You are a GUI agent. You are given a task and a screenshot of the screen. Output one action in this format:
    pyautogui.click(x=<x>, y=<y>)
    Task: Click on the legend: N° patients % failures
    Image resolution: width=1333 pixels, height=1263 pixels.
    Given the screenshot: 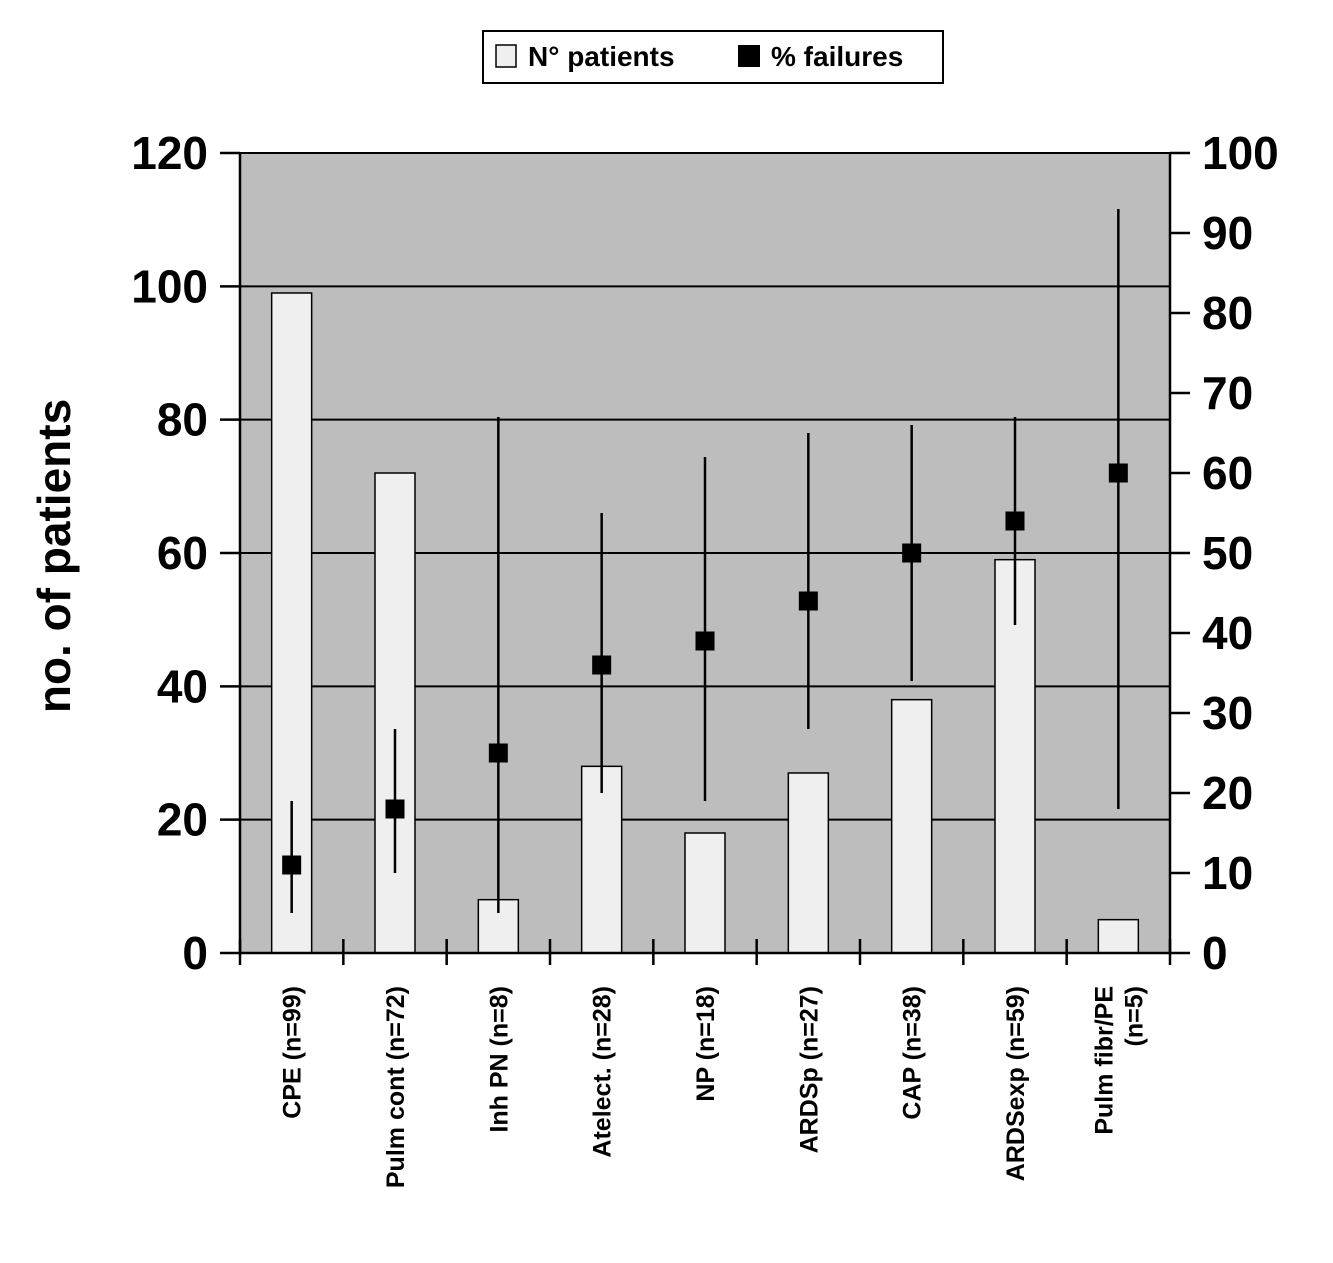 What is the action you would take?
    pyautogui.click(x=713, y=57)
    